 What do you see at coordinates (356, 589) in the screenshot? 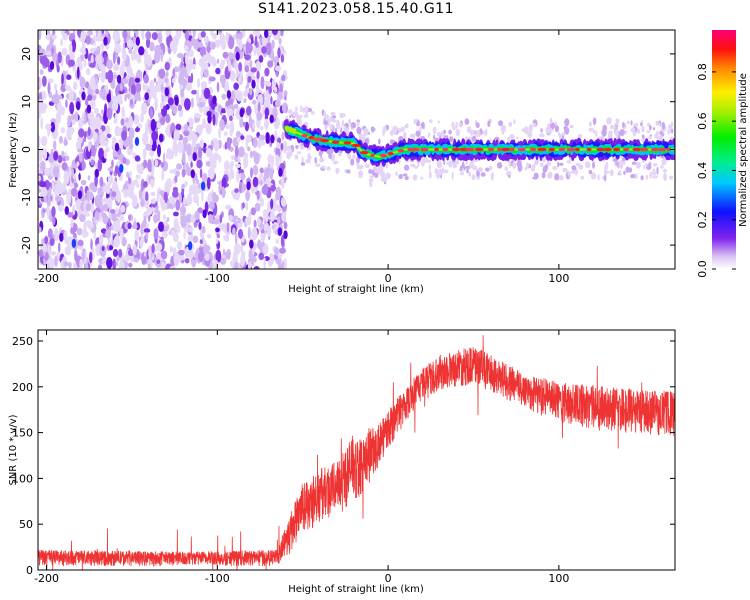
I see `snr-x-axis-label: Height of straight line (km)` at bounding box center [356, 589].